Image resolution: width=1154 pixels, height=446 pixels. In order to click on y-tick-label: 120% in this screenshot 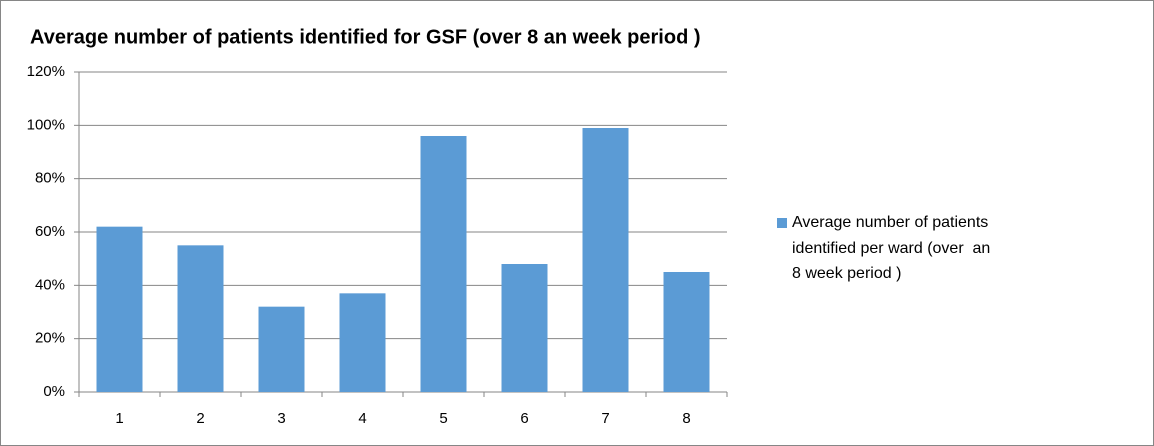, I will do `click(46, 71)`.